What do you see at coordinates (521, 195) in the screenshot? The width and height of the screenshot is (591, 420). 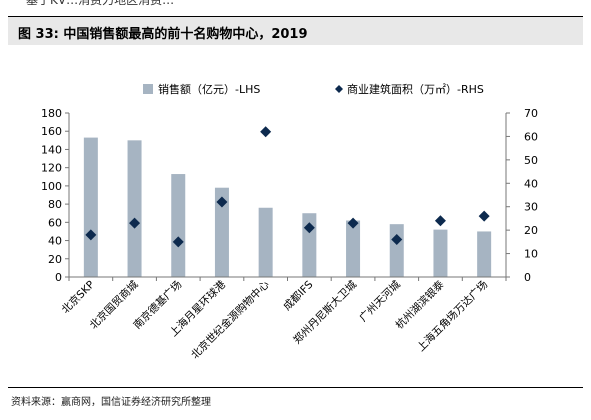 I see `right-axis: 0 10 20 30 40 50 60 70` at bounding box center [521, 195].